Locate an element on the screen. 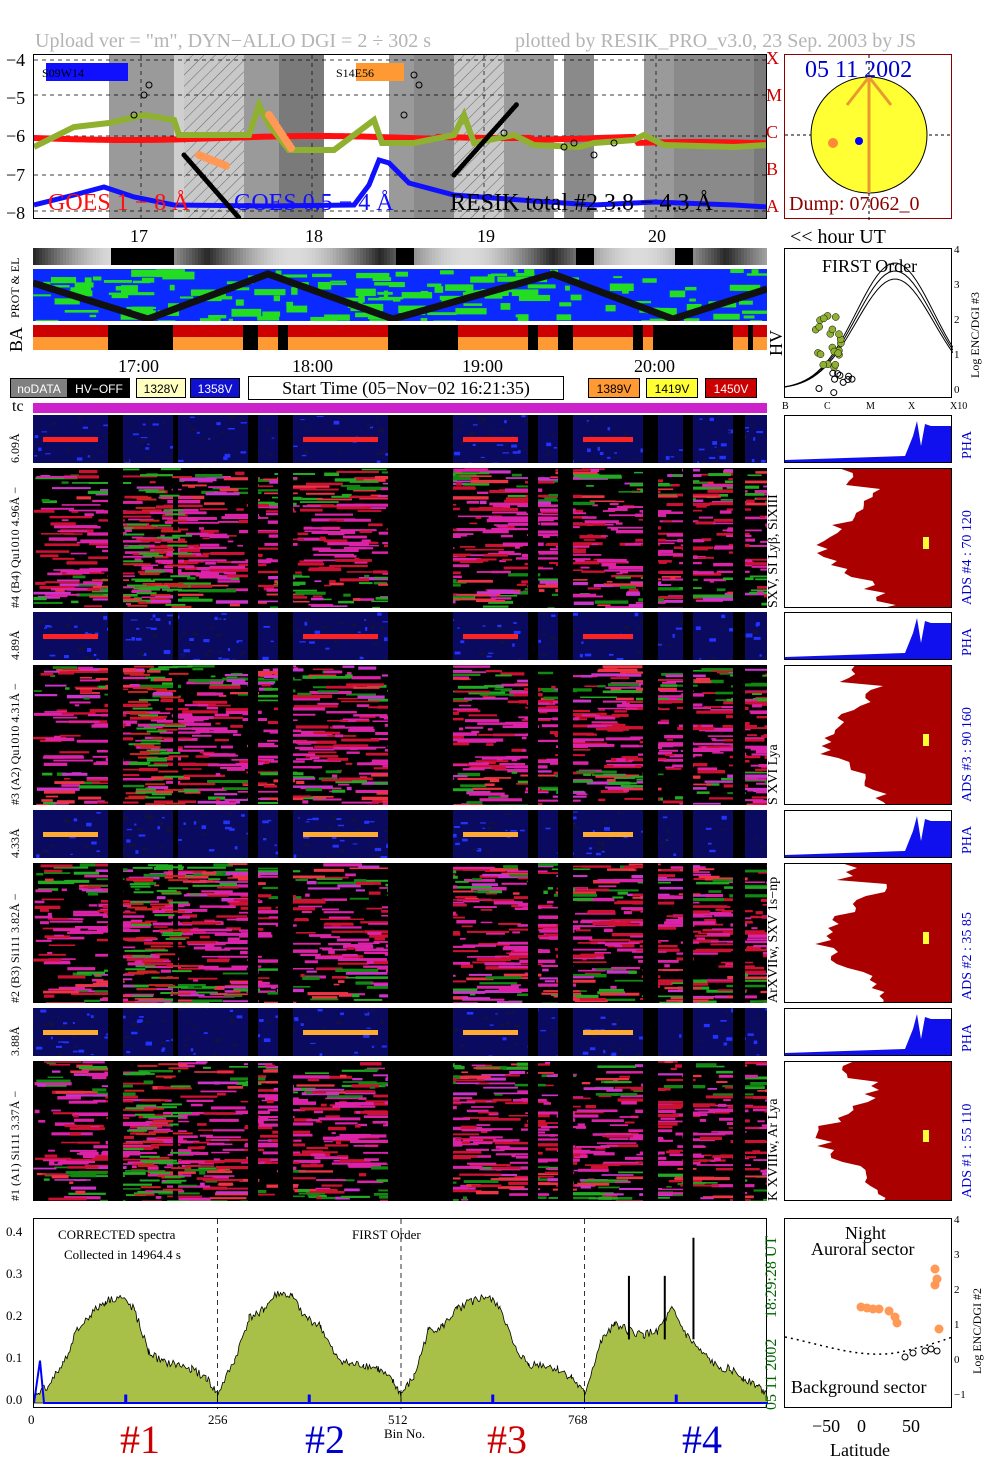  goes-band is located at coordinates (714, 136).